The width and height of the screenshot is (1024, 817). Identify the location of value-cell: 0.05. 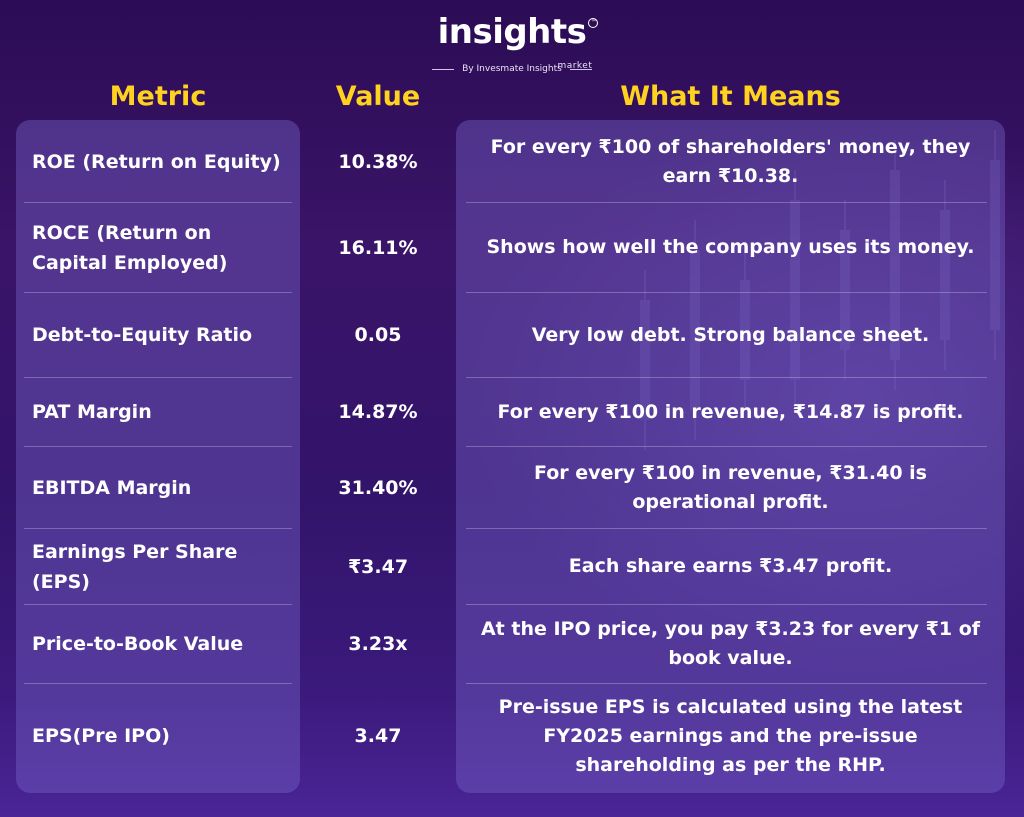
(378, 335).